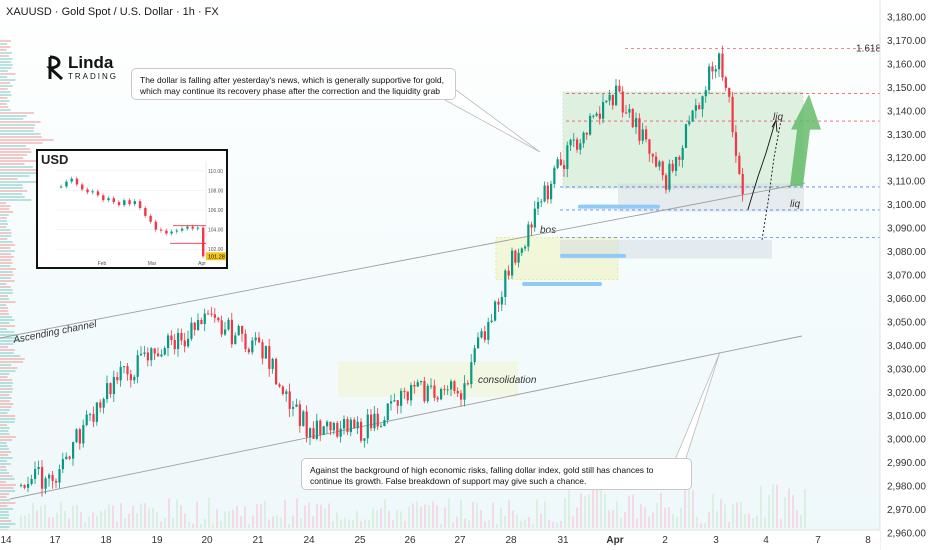 The height and width of the screenshot is (550, 932). I want to click on y-tick-label: 3,020.00, so click(906, 393).